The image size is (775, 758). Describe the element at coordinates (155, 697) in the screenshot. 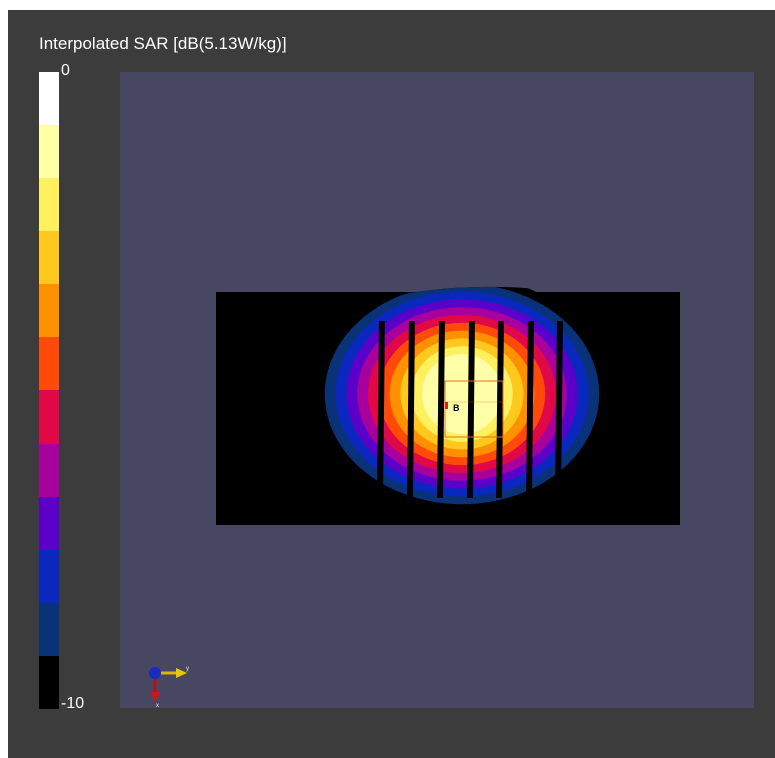

I see `x-axis-arrow-head` at that location.